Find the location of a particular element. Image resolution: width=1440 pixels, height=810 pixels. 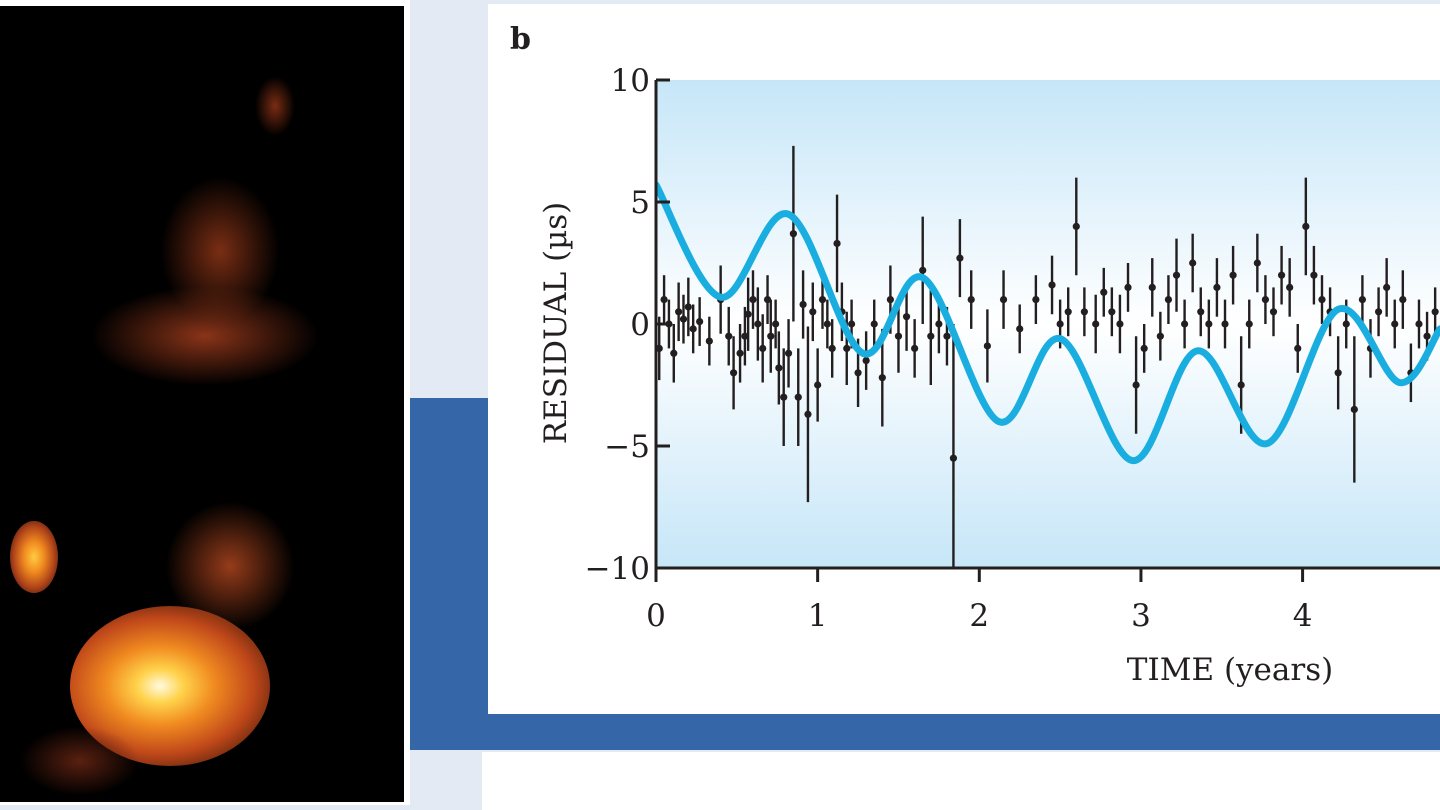

x-tick-label: 4 is located at coordinates (1303, 616).